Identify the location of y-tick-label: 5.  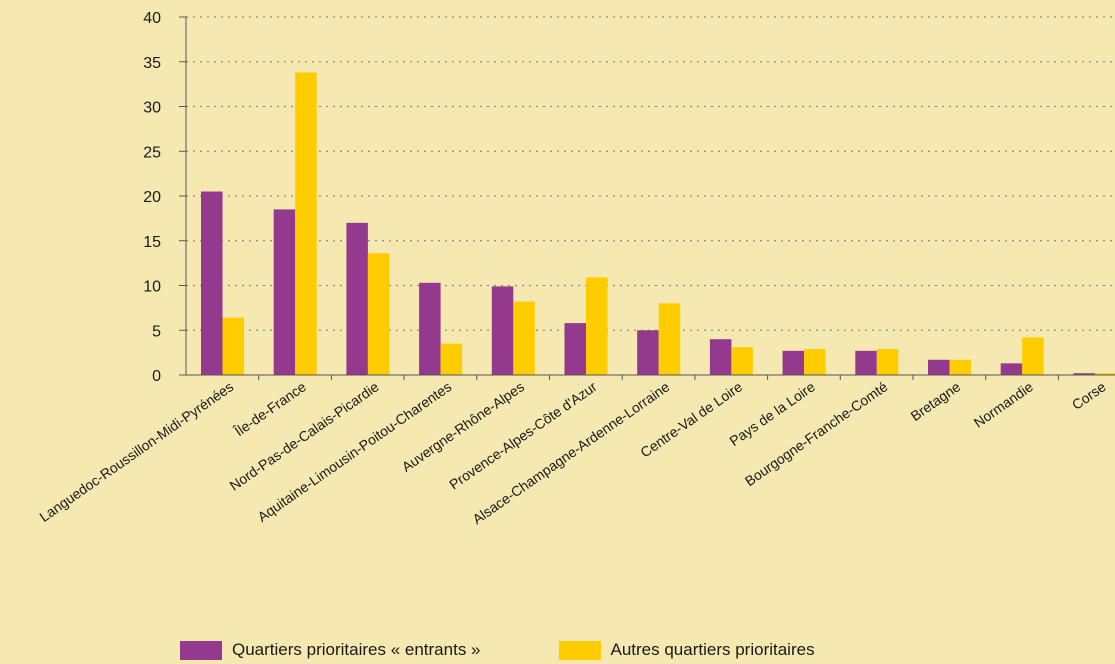
(156, 331).